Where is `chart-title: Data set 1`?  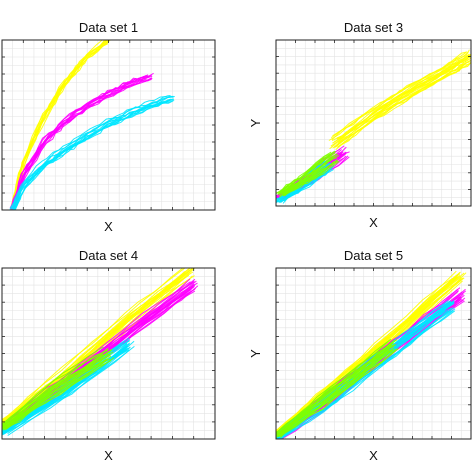 chart-title: Data set 1 is located at coordinates (108, 27).